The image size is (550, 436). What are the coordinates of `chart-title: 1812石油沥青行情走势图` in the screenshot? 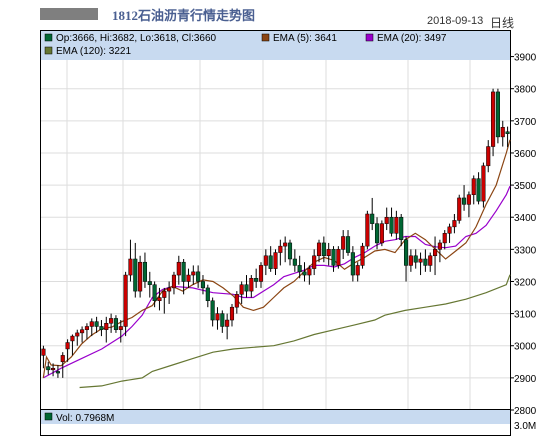 It's located at (184, 15).